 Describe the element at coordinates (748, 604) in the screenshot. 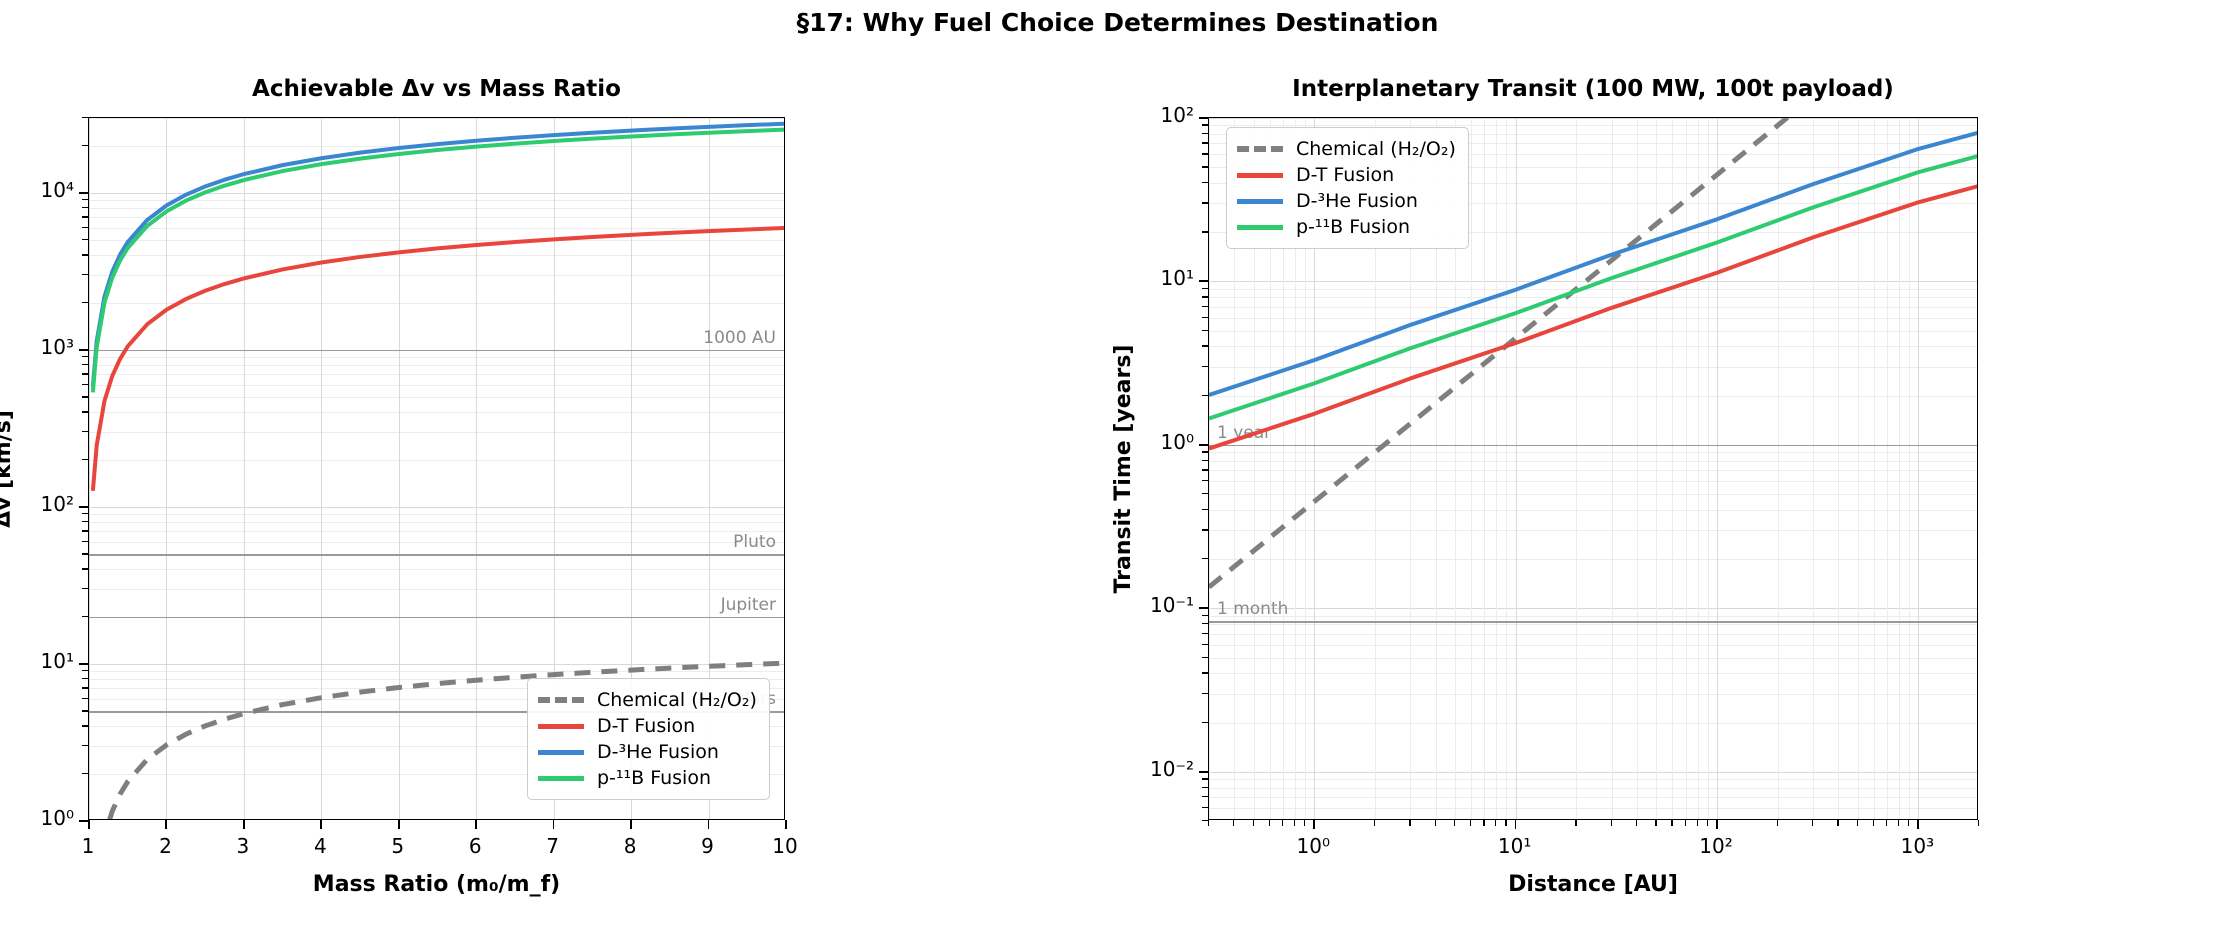

I see `reference-label: Jupiter` at that location.